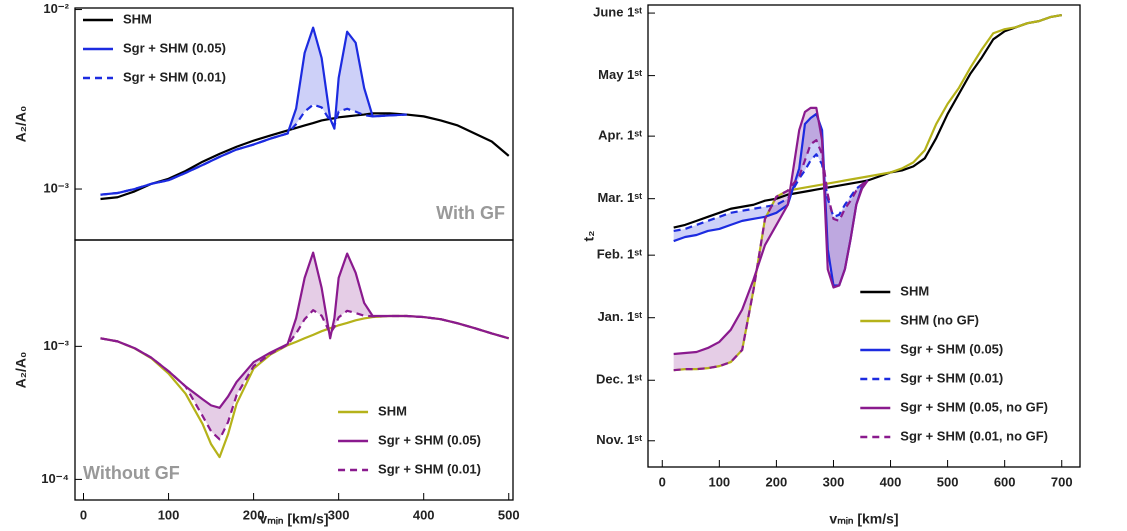  Describe the element at coordinates (619, 197) in the screenshot. I see `y-tick-label: Mar. 1ˢᵗ` at that location.